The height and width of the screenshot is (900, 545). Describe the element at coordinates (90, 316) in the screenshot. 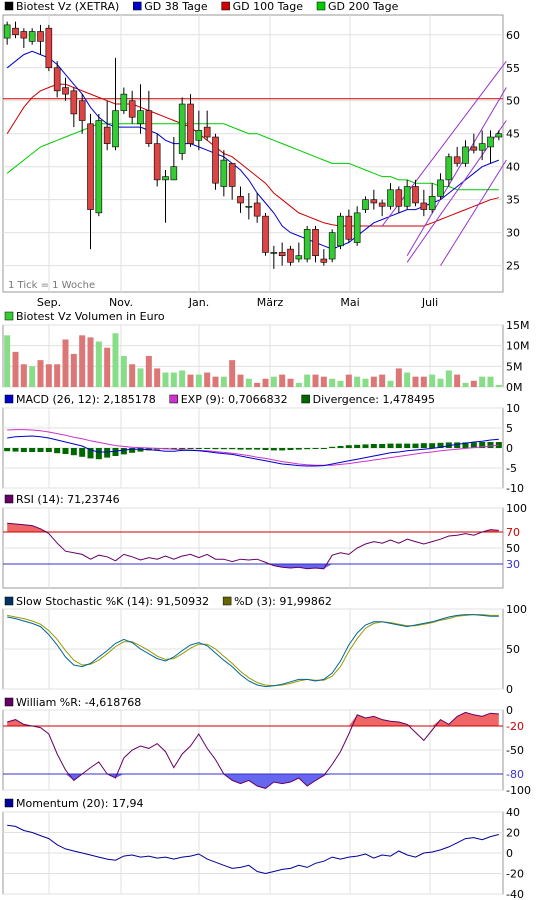

I see `volume-title: Biotest Vz Volumen in Euro` at that location.